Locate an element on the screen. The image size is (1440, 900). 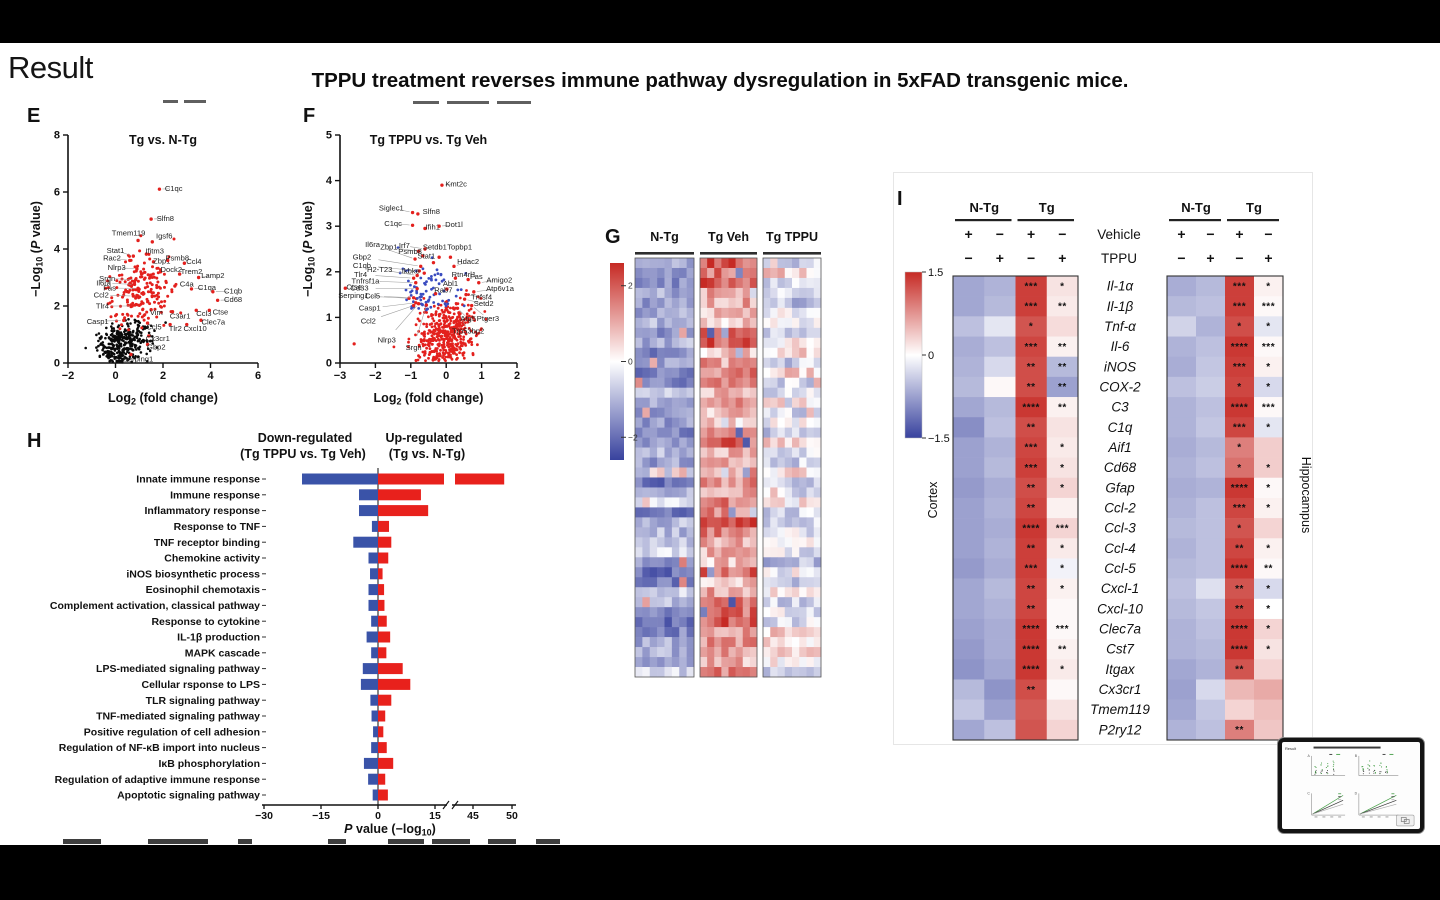
slide-preview-miniature: Result A B C D is located at coordinates (1351, 785).